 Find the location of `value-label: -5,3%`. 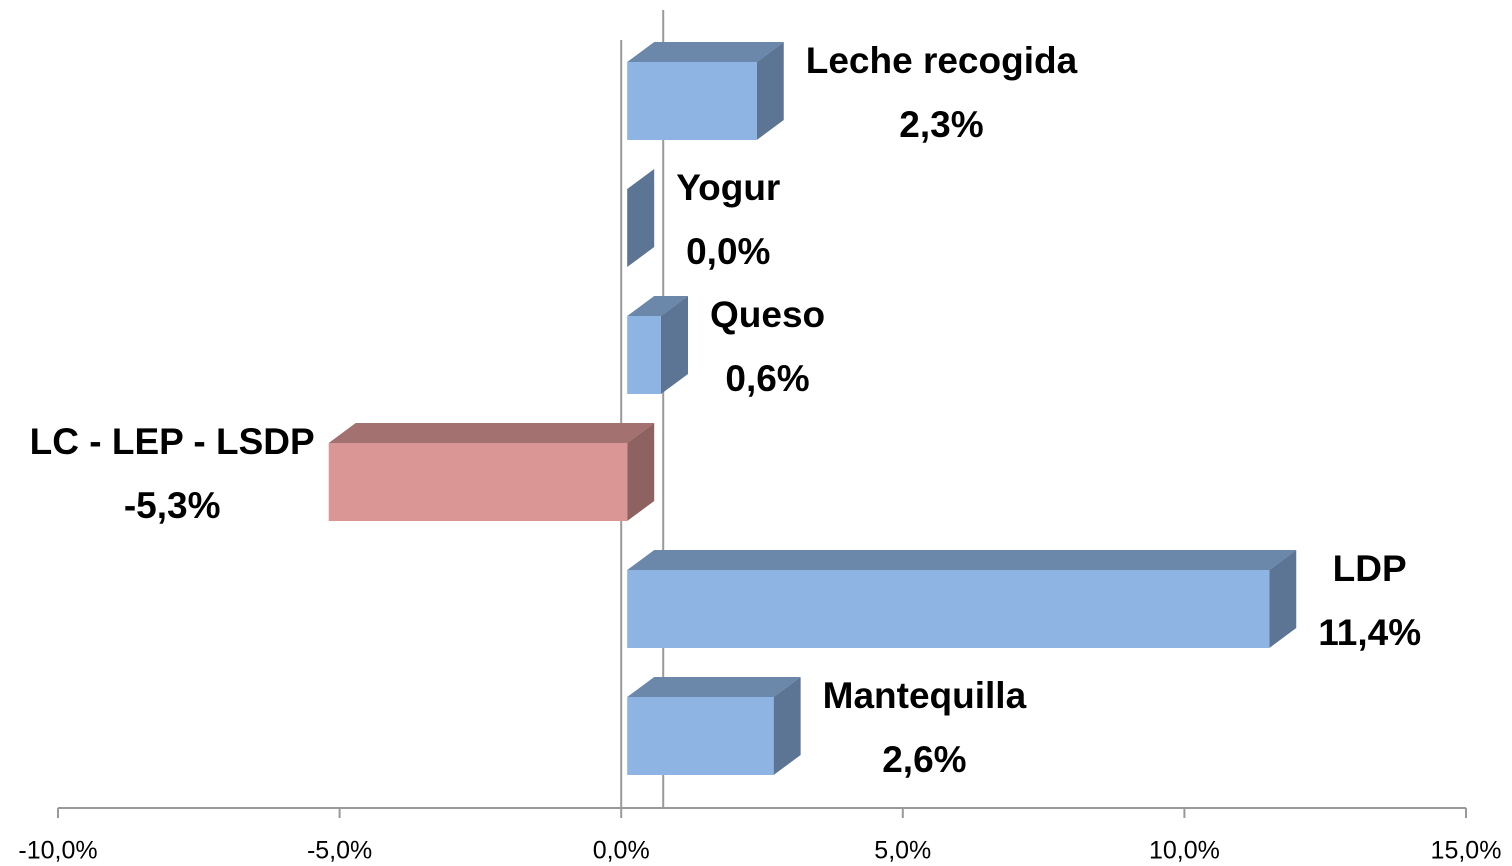

value-label: -5,3% is located at coordinates (172, 505).